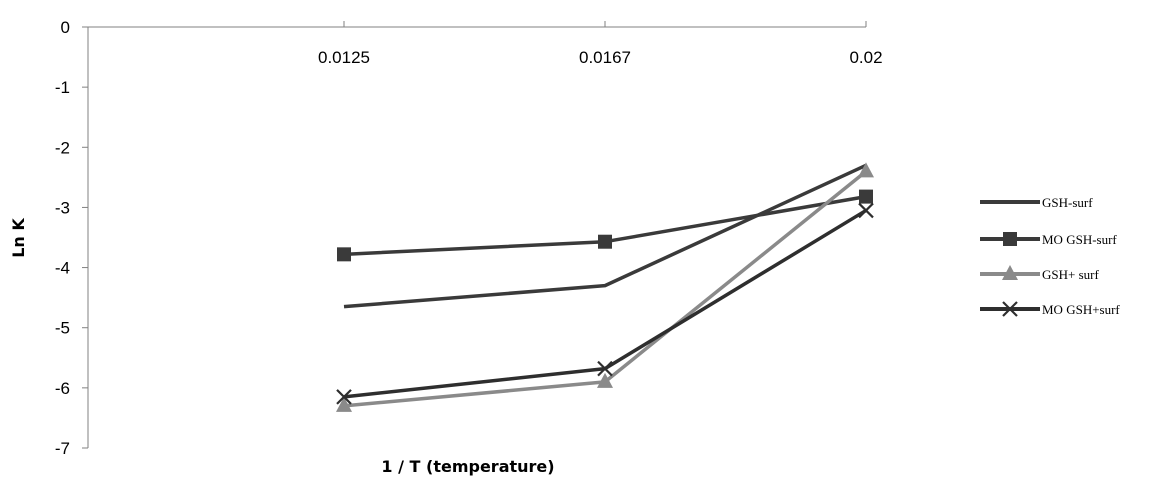 Image resolution: width=1149 pixels, height=478 pixels. Describe the element at coordinates (71, 238) in the screenshot. I see `y-ticks: 0 -1 -2 -3 -4 -5 -6 -7` at that location.